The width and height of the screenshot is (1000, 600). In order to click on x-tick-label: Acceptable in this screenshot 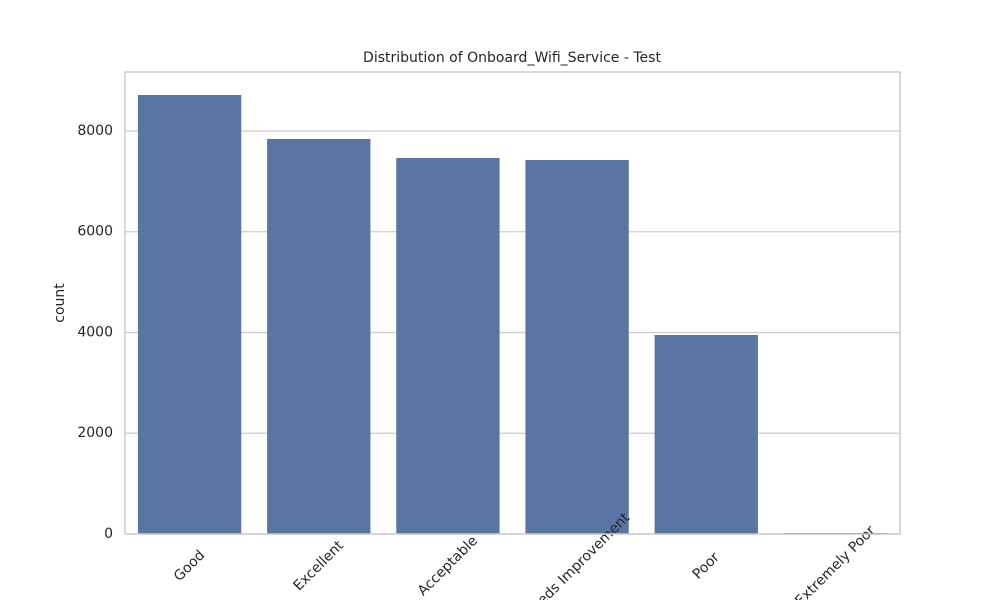, I will do `click(448, 566)`.